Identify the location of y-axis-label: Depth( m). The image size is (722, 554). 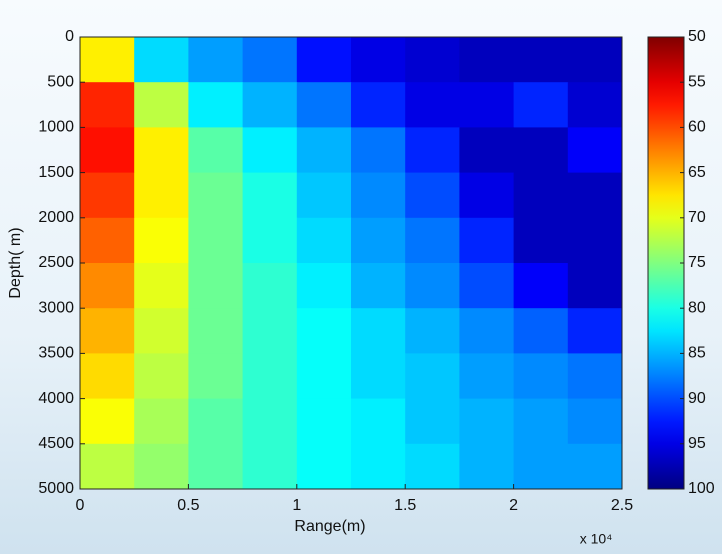
(15, 262).